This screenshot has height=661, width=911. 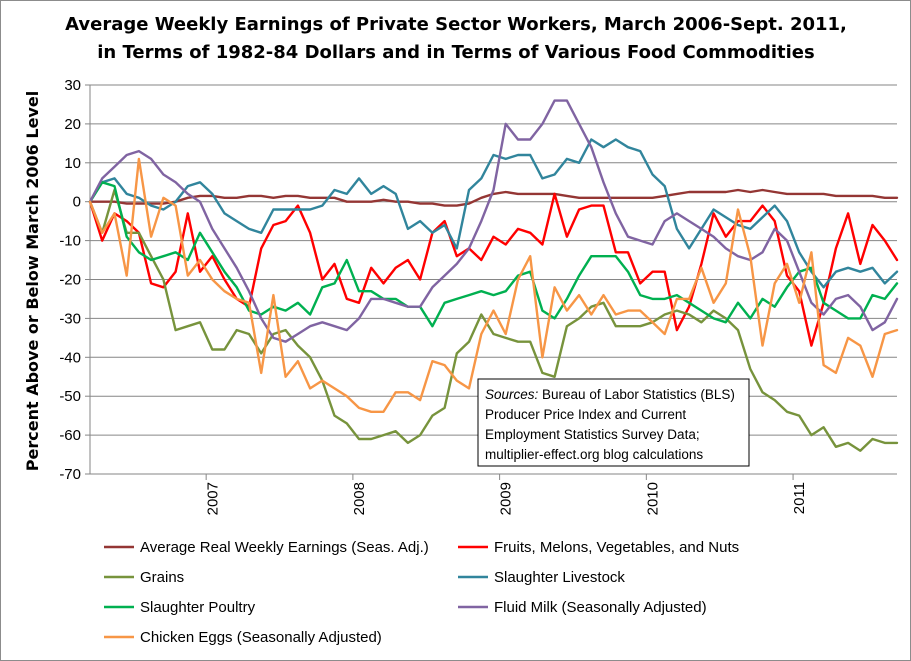 I want to click on sources-label: Sources:, so click(x=512, y=394).